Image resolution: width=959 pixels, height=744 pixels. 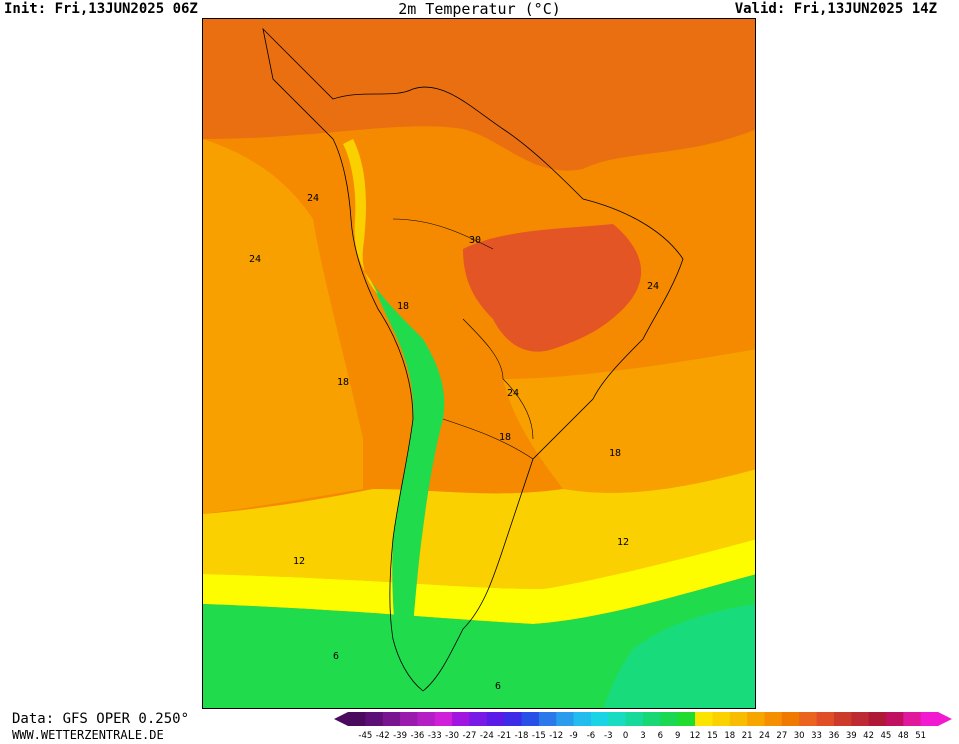 I want to click on colorbar-tick-label: 51, so click(x=920, y=735).